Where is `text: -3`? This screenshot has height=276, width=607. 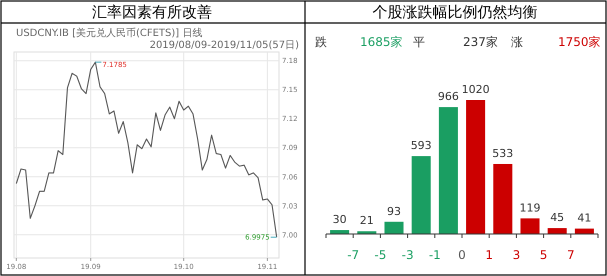 text: -3 is located at coordinates (408, 255).